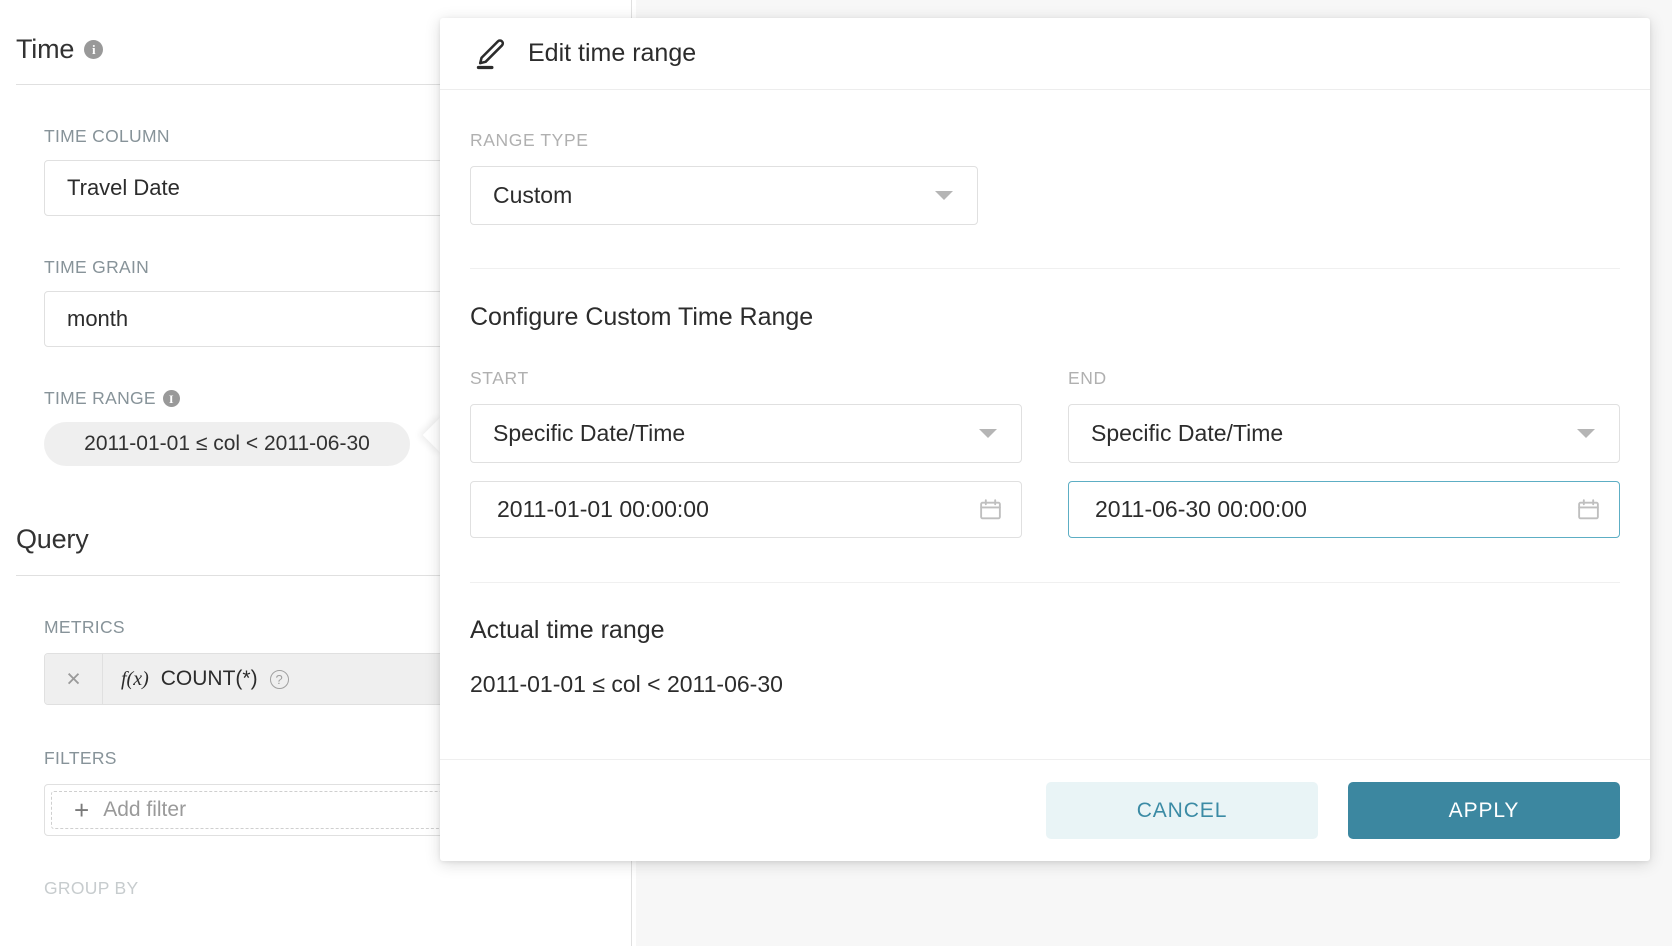 This screenshot has width=1672, height=946. What do you see at coordinates (100, 398) in the screenshot?
I see `time-range-label-text: TIME RANGE` at bounding box center [100, 398].